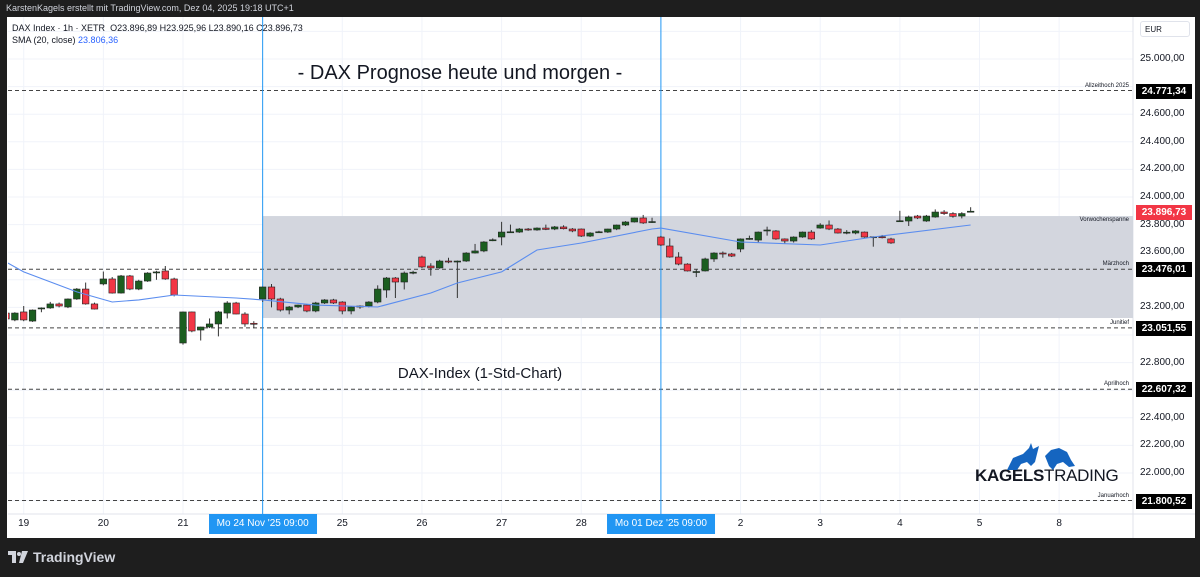  Describe the element at coordinates (61, 557) in the screenshot. I see `tradingview-logo: TradingView` at that location.